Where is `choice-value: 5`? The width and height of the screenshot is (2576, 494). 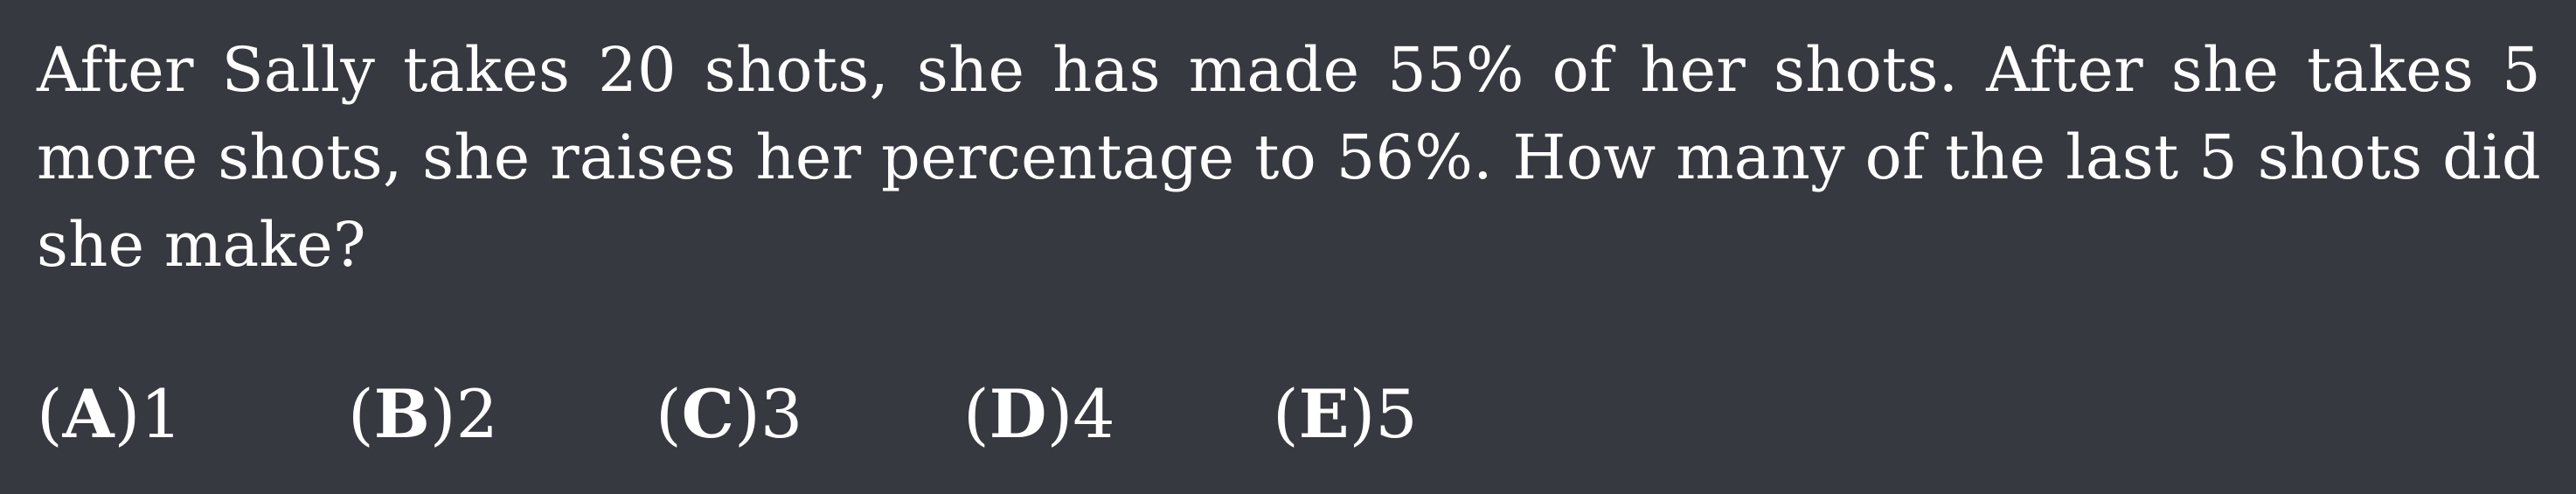 choice-value: 5 is located at coordinates (1396, 414).